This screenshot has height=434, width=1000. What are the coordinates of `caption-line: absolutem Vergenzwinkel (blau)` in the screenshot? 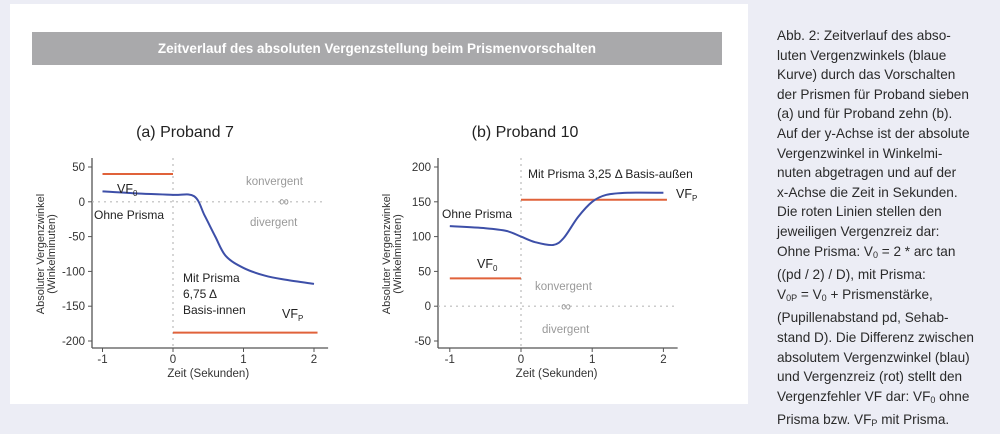 It's located at (873, 357).